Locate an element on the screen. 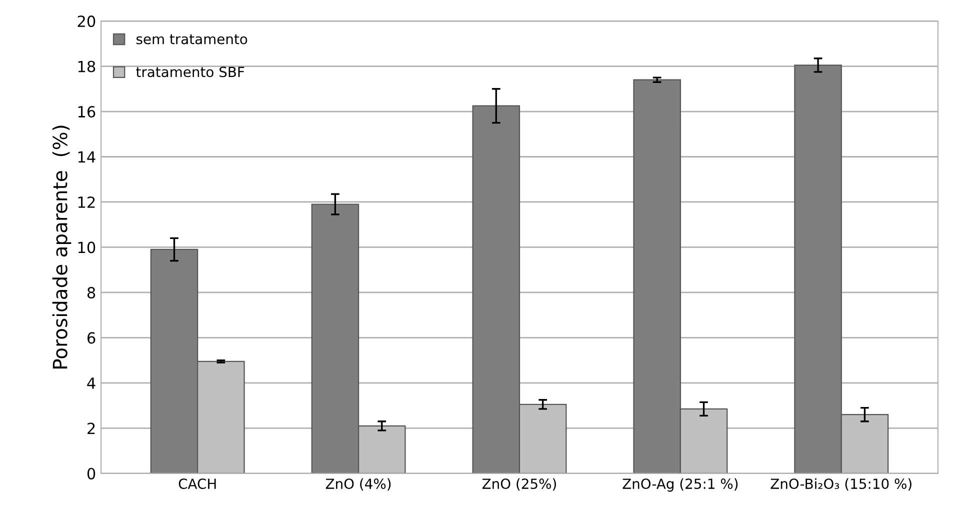 The width and height of the screenshot is (962, 526). y-axis-title: Porosidade aparente (%) is located at coordinates (62, 247).